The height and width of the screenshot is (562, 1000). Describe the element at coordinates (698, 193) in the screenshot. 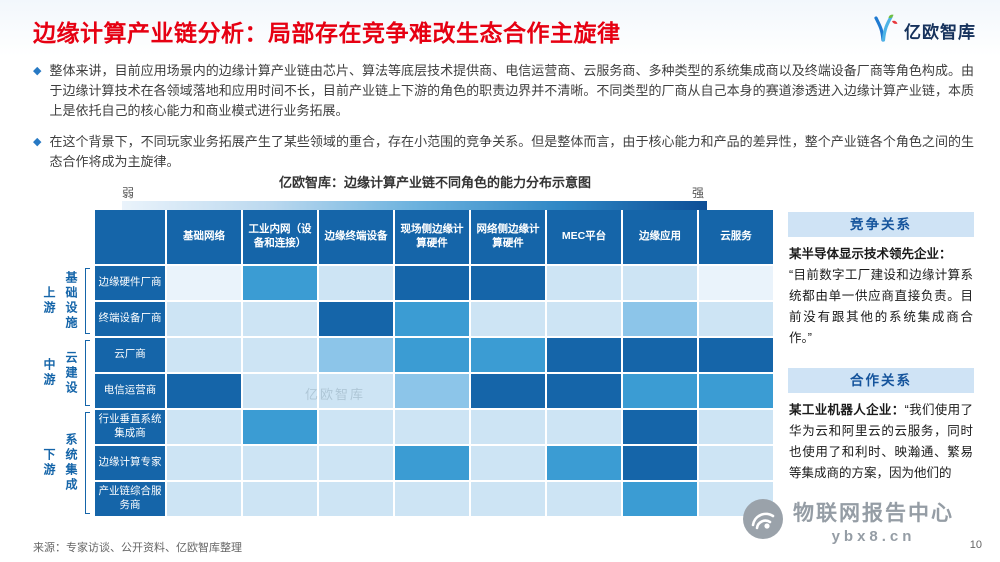

I see `legend-strong-label: 强` at that location.